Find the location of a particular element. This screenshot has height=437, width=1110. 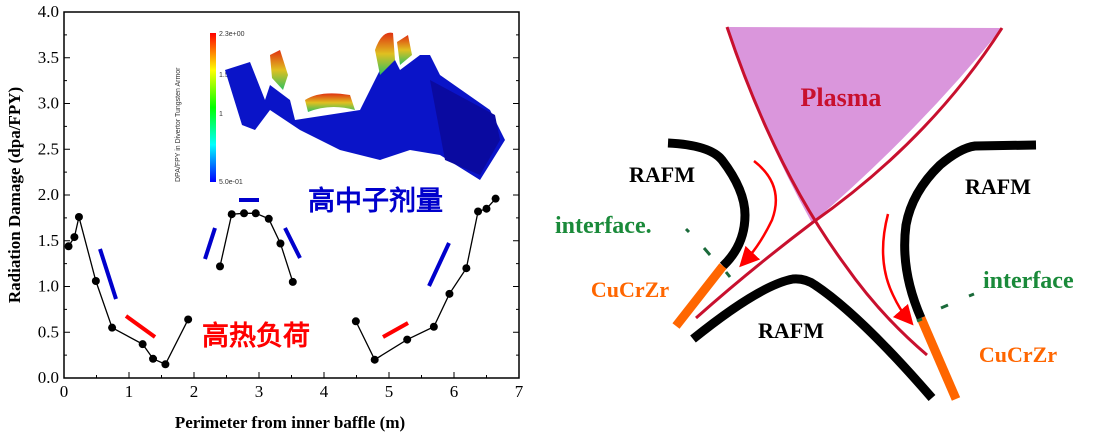

x-tick-label: 7 is located at coordinates (519, 391).